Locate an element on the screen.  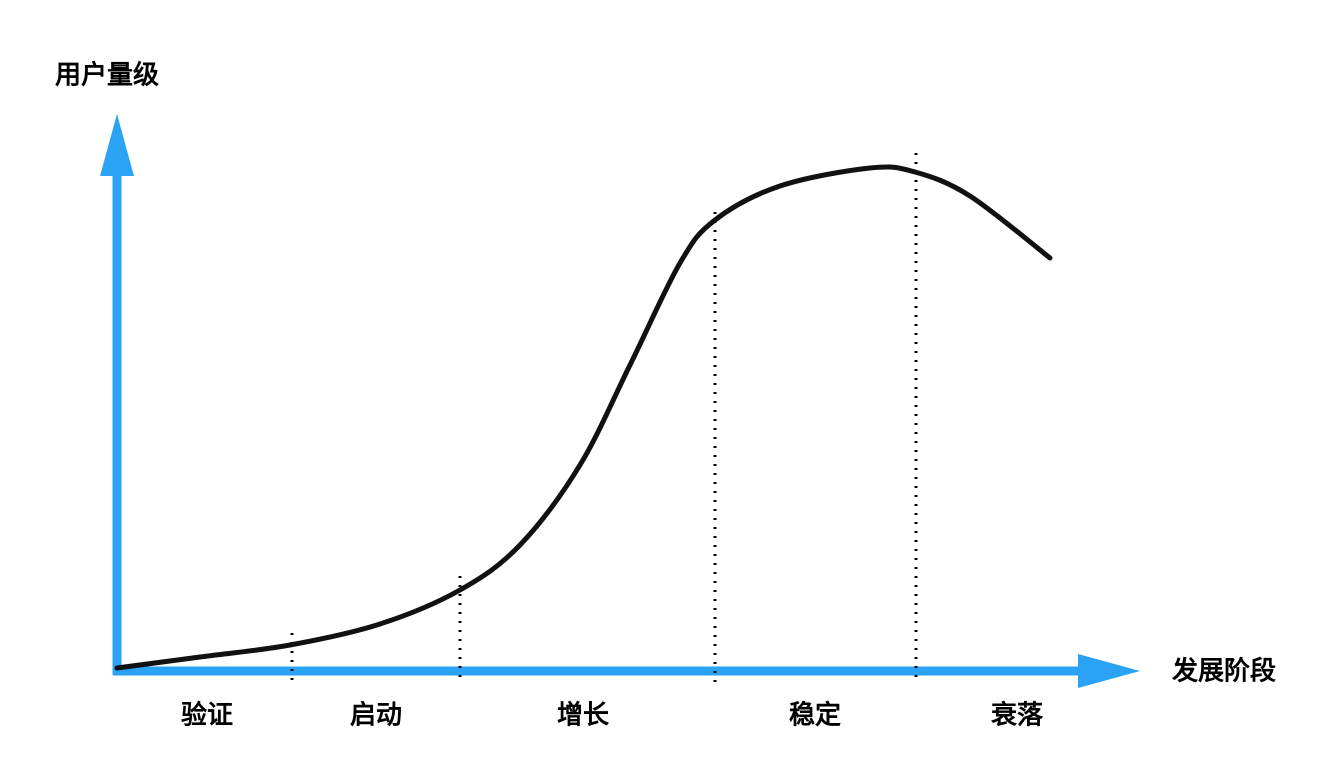
y-axis-arrow is located at coordinates (117, 145).